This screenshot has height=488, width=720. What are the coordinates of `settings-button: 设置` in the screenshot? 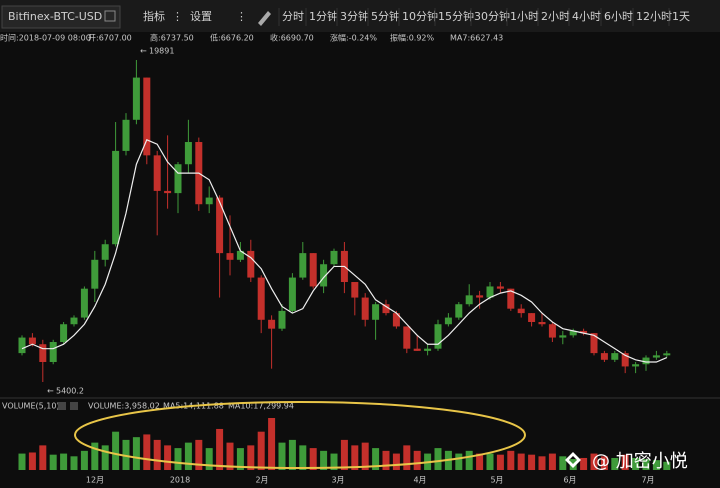 It's located at (201, 16).